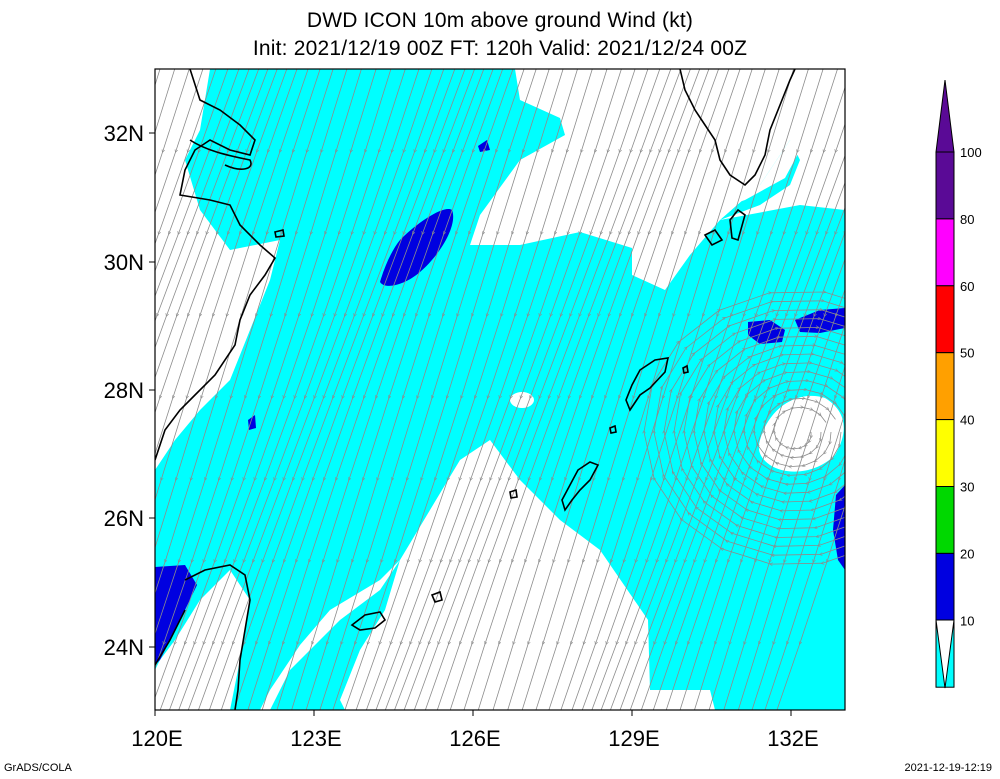 Image resolution: width=1000 pixels, height=779 pixels. Describe the element at coordinates (647, 384) in the screenshot. I see `amami-island-outline` at that location.